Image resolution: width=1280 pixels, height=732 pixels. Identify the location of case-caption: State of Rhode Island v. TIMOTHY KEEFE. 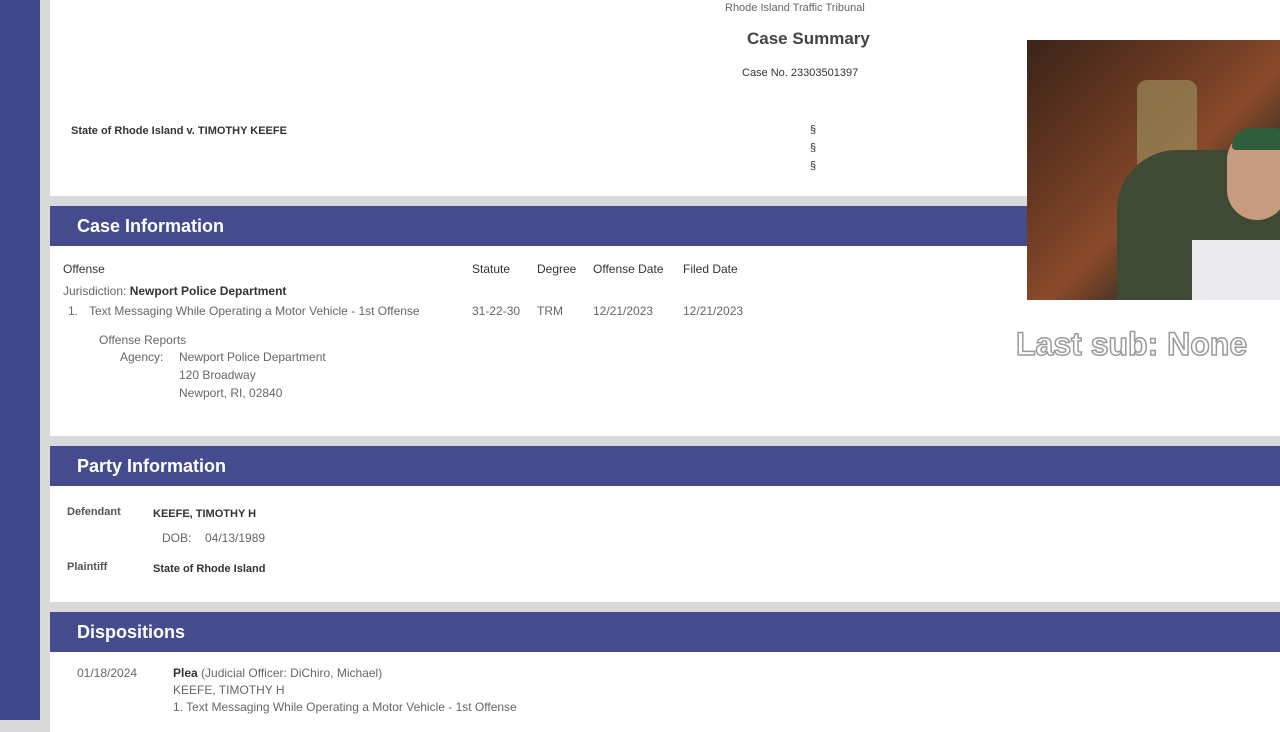
(179, 131).